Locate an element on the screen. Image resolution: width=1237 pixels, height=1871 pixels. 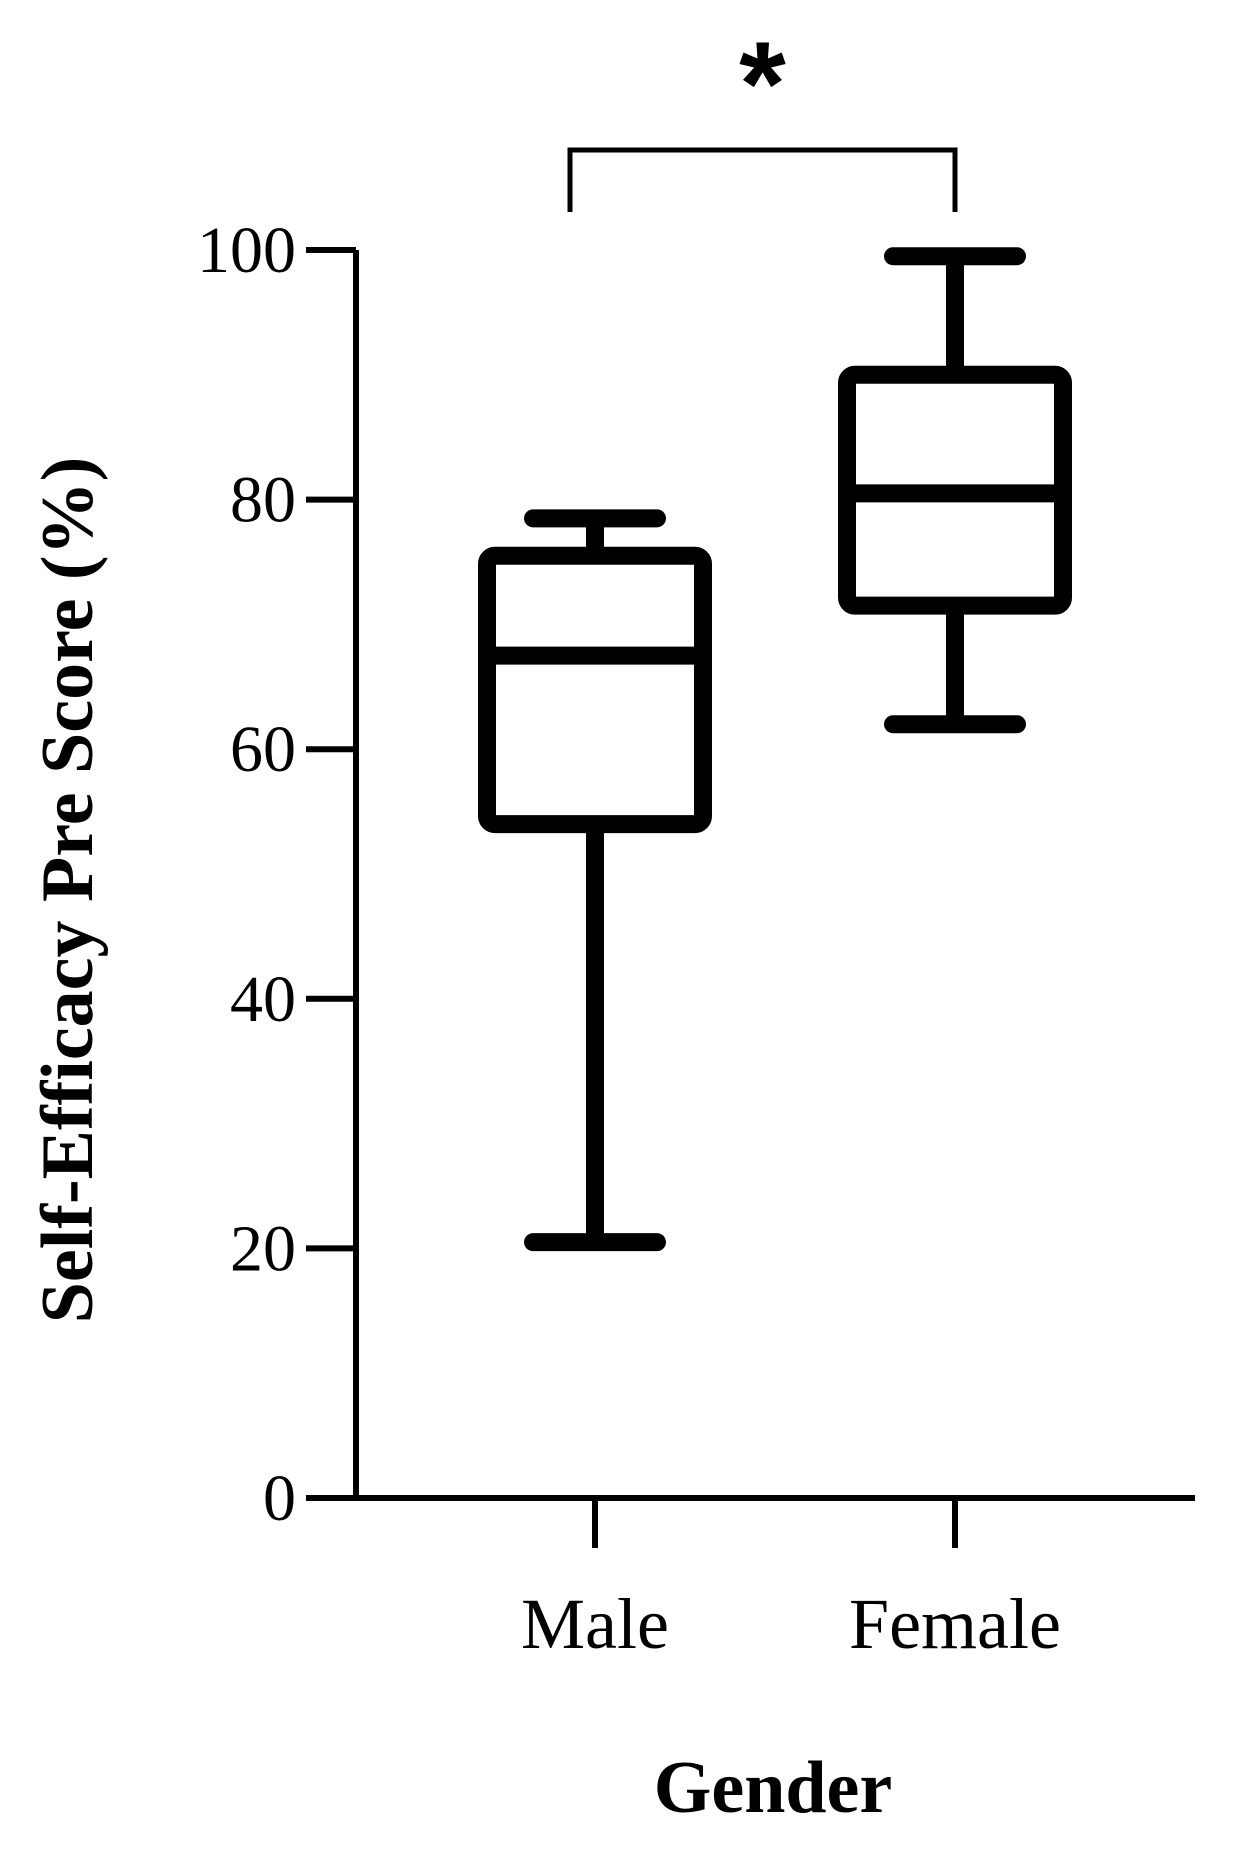
significance-star: * is located at coordinates (762, 84).